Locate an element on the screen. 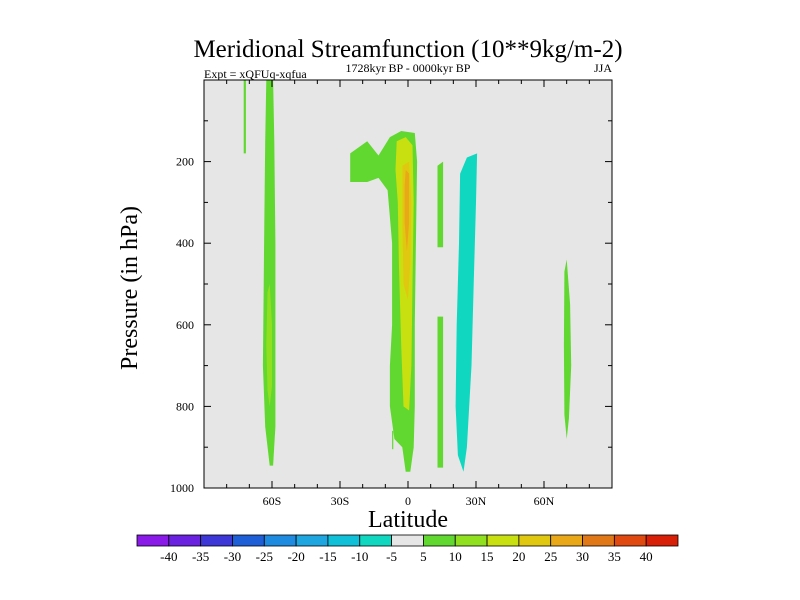  y-tick-label: 1000 is located at coordinates (182, 488).